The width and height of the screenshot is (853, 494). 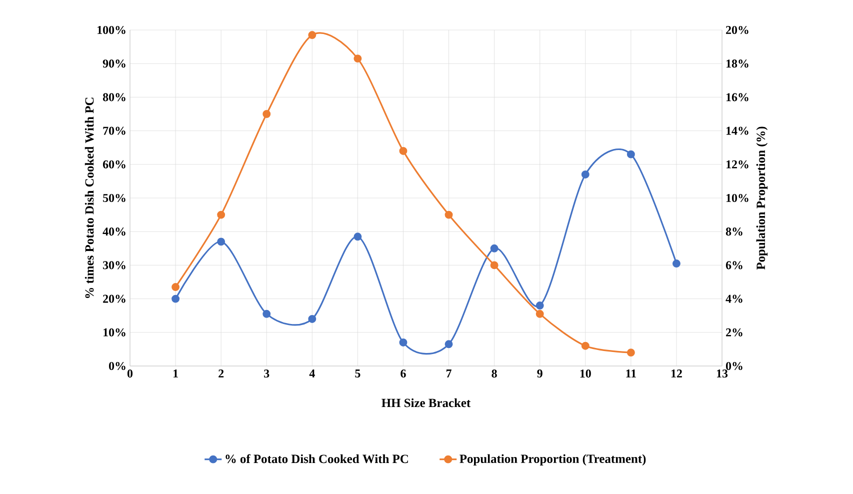 What do you see at coordinates (734, 366) in the screenshot?
I see `y2-tick-label: 0%` at bounding box center [734, 366].